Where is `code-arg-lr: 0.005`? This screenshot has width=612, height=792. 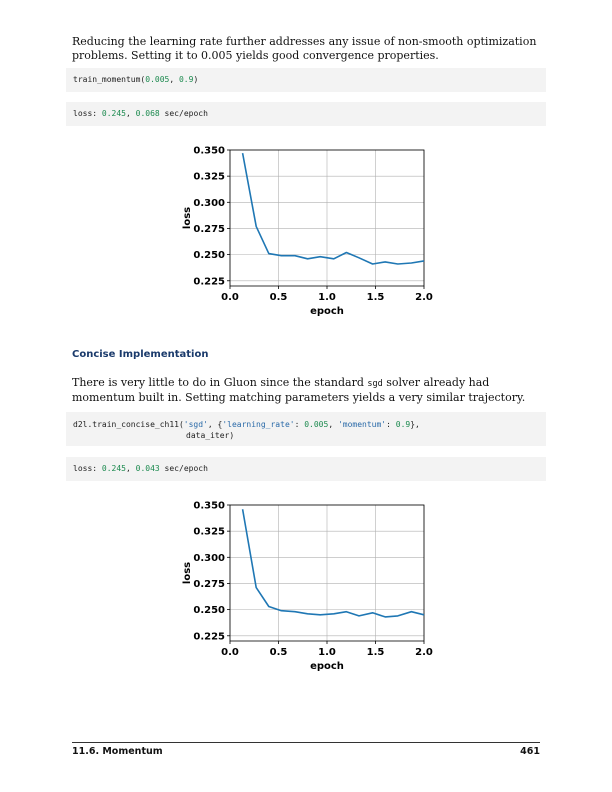
code-arg-lr: 0.005 is located at coordinates (157, 79).